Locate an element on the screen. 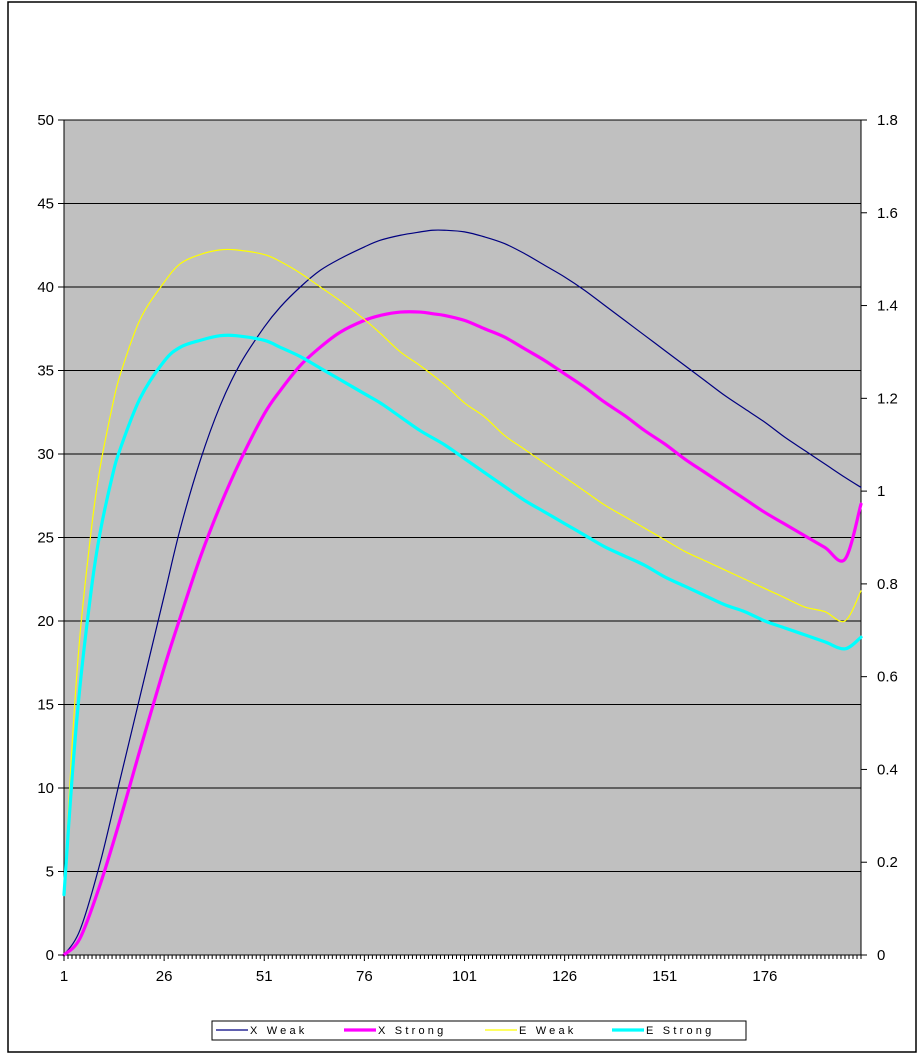 Image resolution: width=919 pixels, height=1057 pixels. x-axis-tick-label: 151 is located at coordinates (664, 976).